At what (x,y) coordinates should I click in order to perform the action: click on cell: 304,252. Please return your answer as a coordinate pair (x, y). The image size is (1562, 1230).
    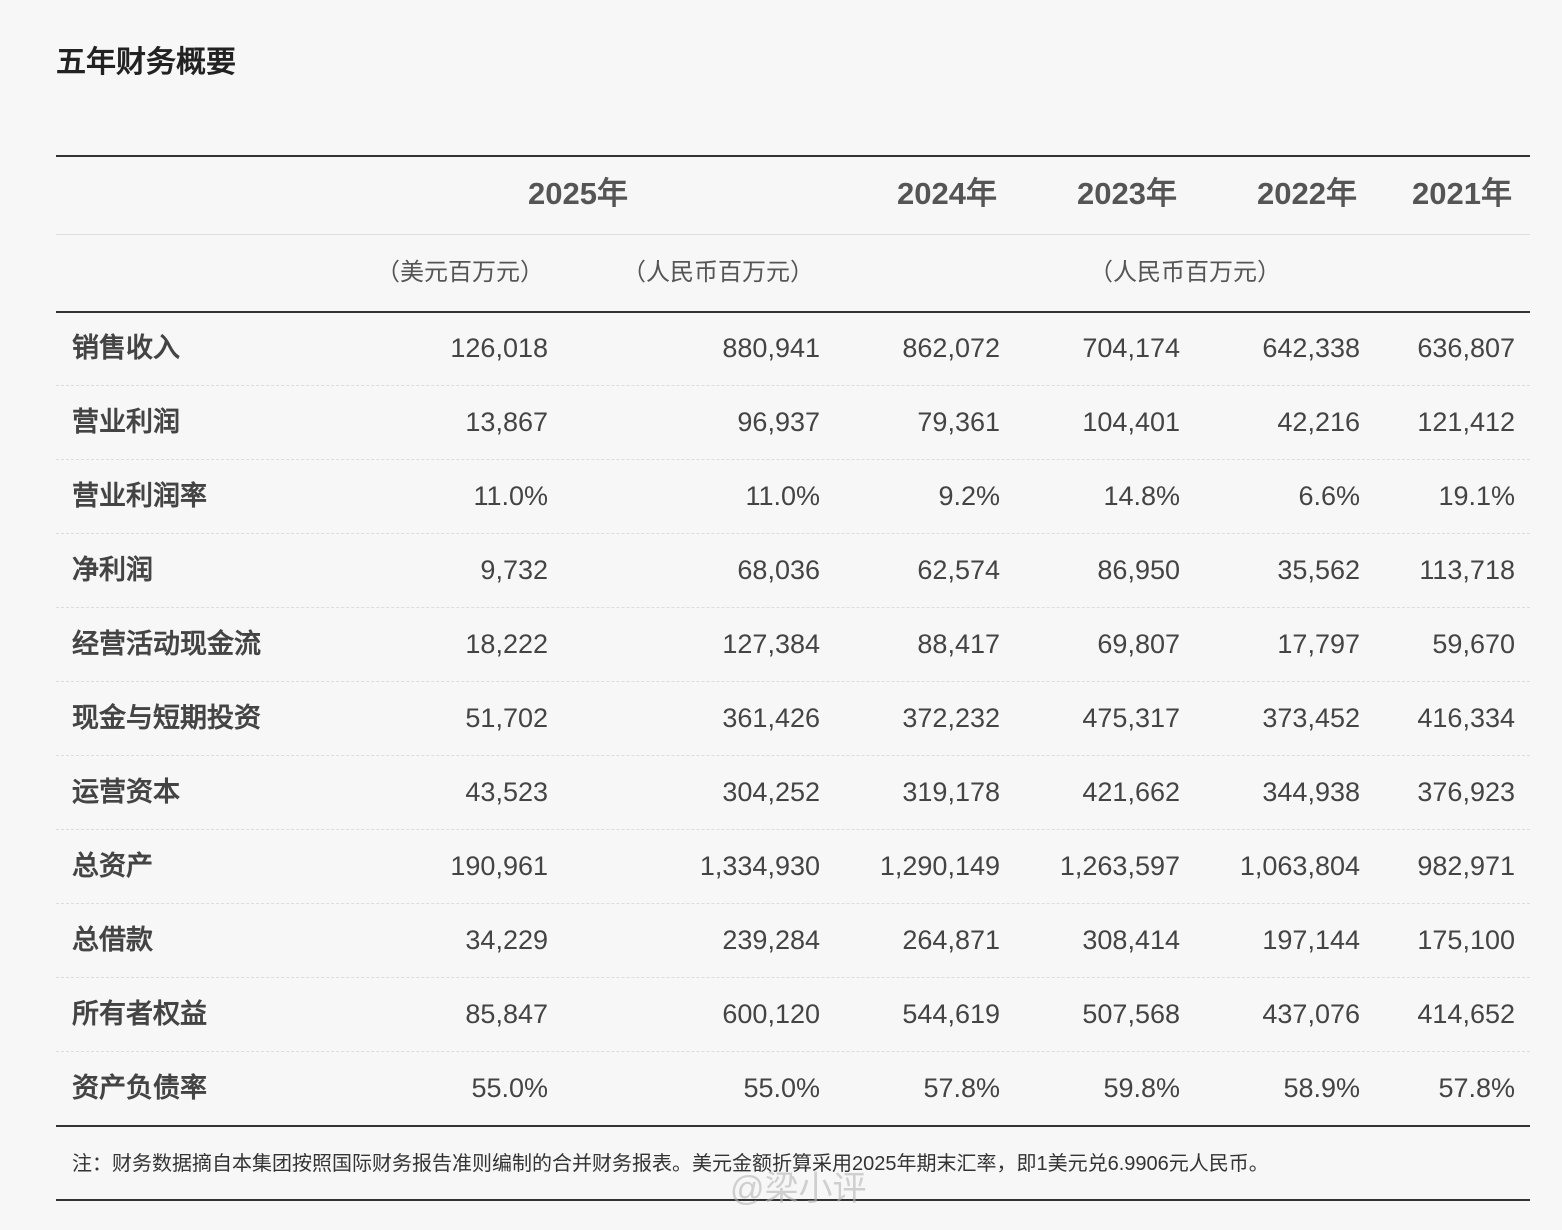
    Looking at the image, I should click on (771, 792).